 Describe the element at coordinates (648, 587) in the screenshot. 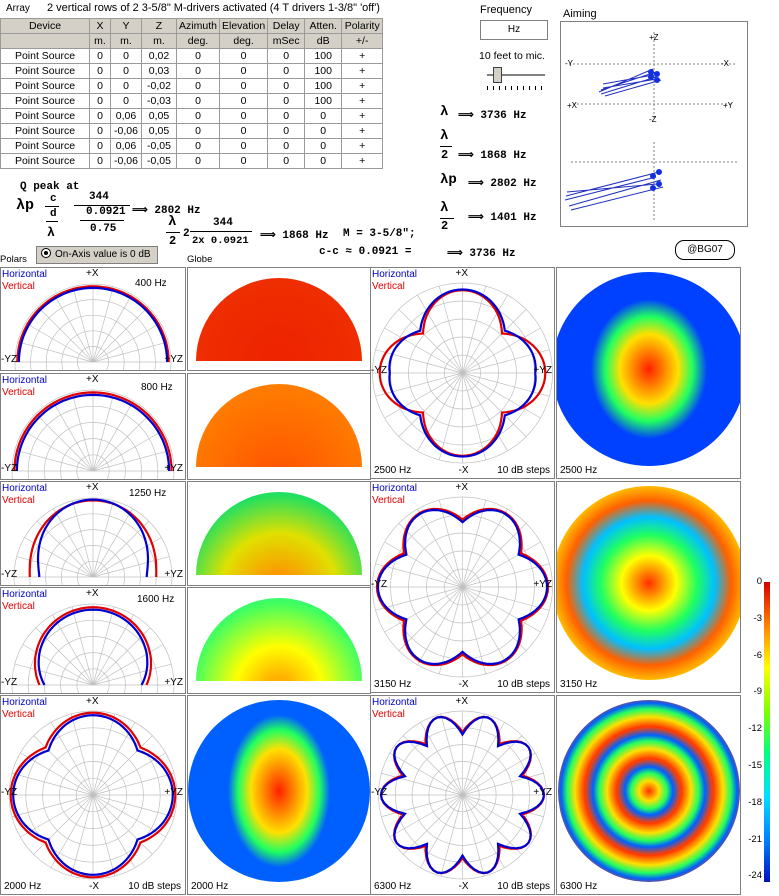

I see `globe-plot: 3150 Hz` at that location.